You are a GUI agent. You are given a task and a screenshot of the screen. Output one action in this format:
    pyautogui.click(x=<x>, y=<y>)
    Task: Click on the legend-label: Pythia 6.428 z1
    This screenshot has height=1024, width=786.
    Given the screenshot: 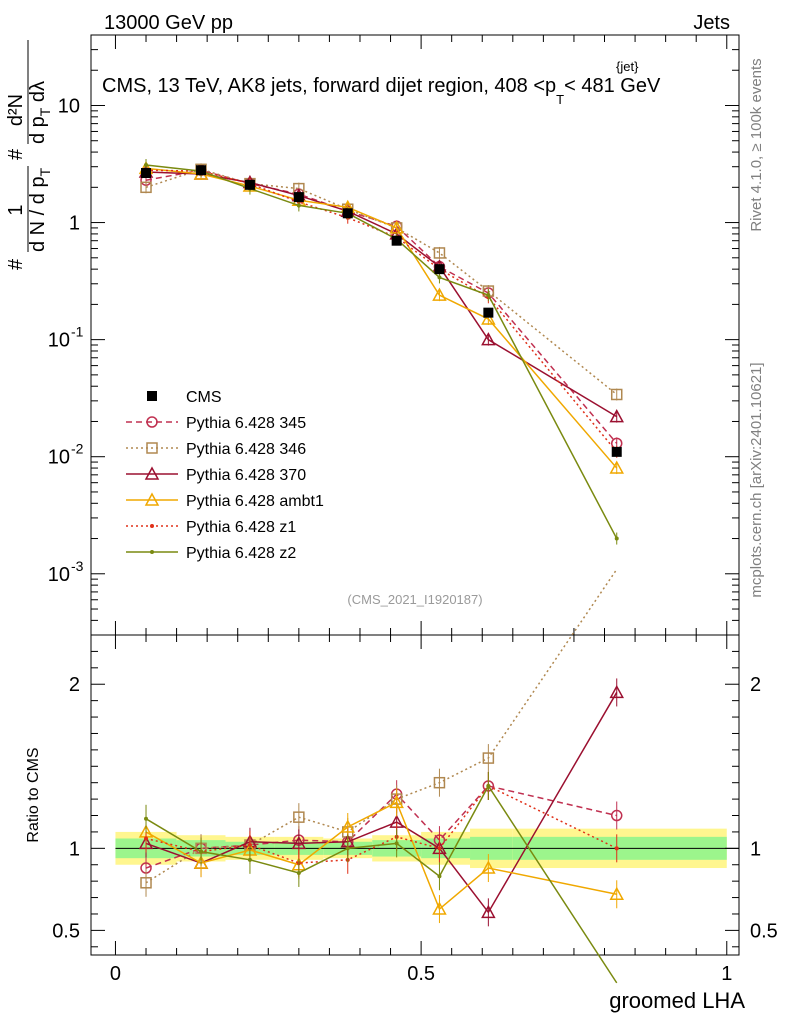 What is the action you would take?
    pyautogui.click(x=241, y=527)
    